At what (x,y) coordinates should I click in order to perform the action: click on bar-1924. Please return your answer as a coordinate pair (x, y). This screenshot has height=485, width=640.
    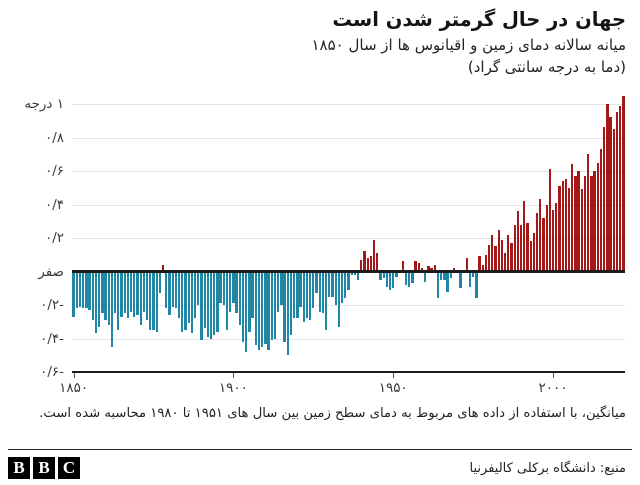
    Looking at the image, I should click on (310, 296).